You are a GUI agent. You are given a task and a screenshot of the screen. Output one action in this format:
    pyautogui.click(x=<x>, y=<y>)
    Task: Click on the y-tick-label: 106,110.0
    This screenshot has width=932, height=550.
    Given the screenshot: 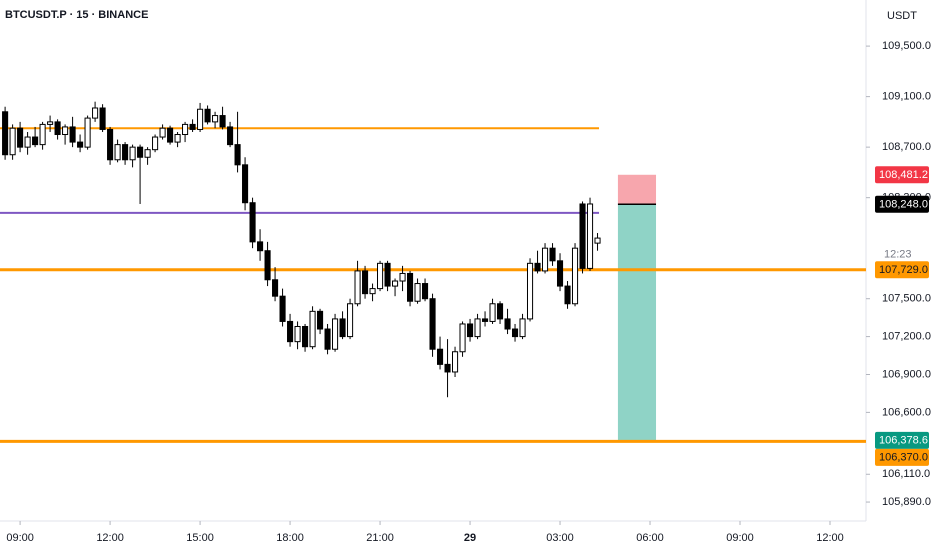 What is the action you would take?
    pyautogui.click(x=906, y=474)
    